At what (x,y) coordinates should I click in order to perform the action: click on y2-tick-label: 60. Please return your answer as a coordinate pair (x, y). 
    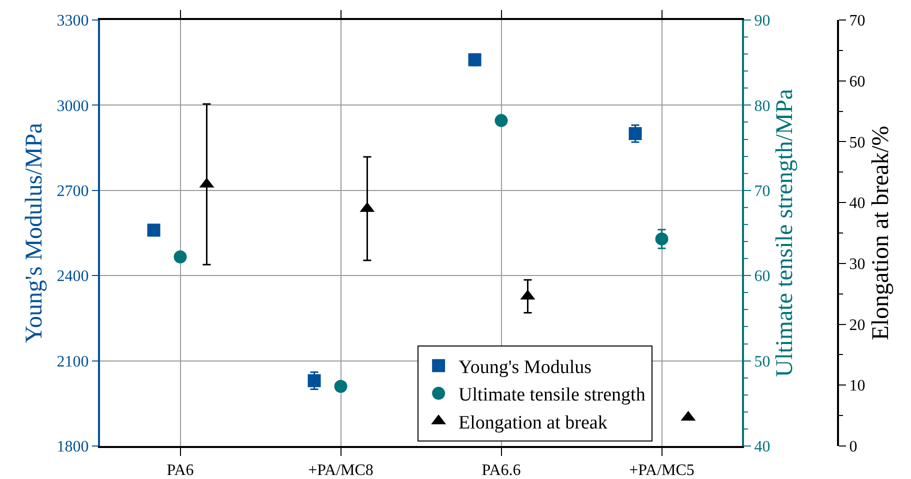
    Looking at the image, I should click on (762, 277).